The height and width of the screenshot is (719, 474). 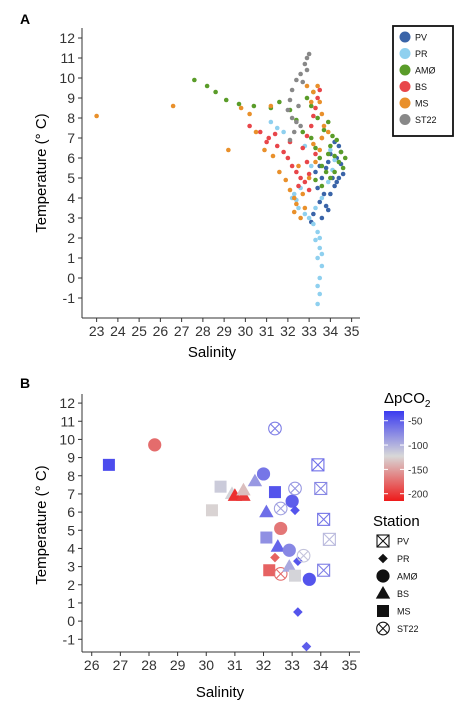 What do you see at coordinates (418, 446) in the screenshot?
I see `color-tick-label: -100` at bounding box center [418, 446].